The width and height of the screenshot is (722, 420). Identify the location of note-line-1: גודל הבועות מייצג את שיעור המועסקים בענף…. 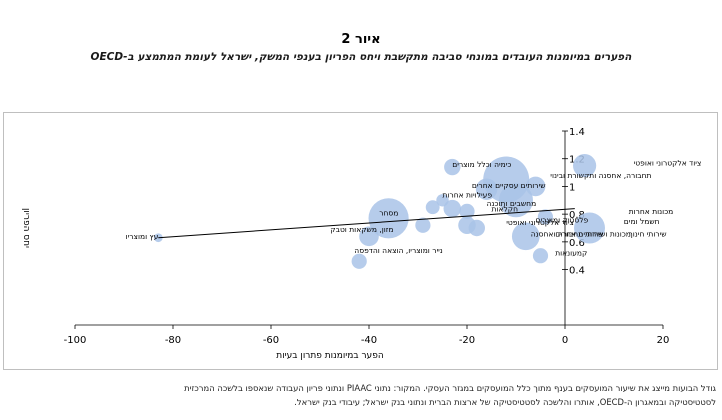
(450, 388).